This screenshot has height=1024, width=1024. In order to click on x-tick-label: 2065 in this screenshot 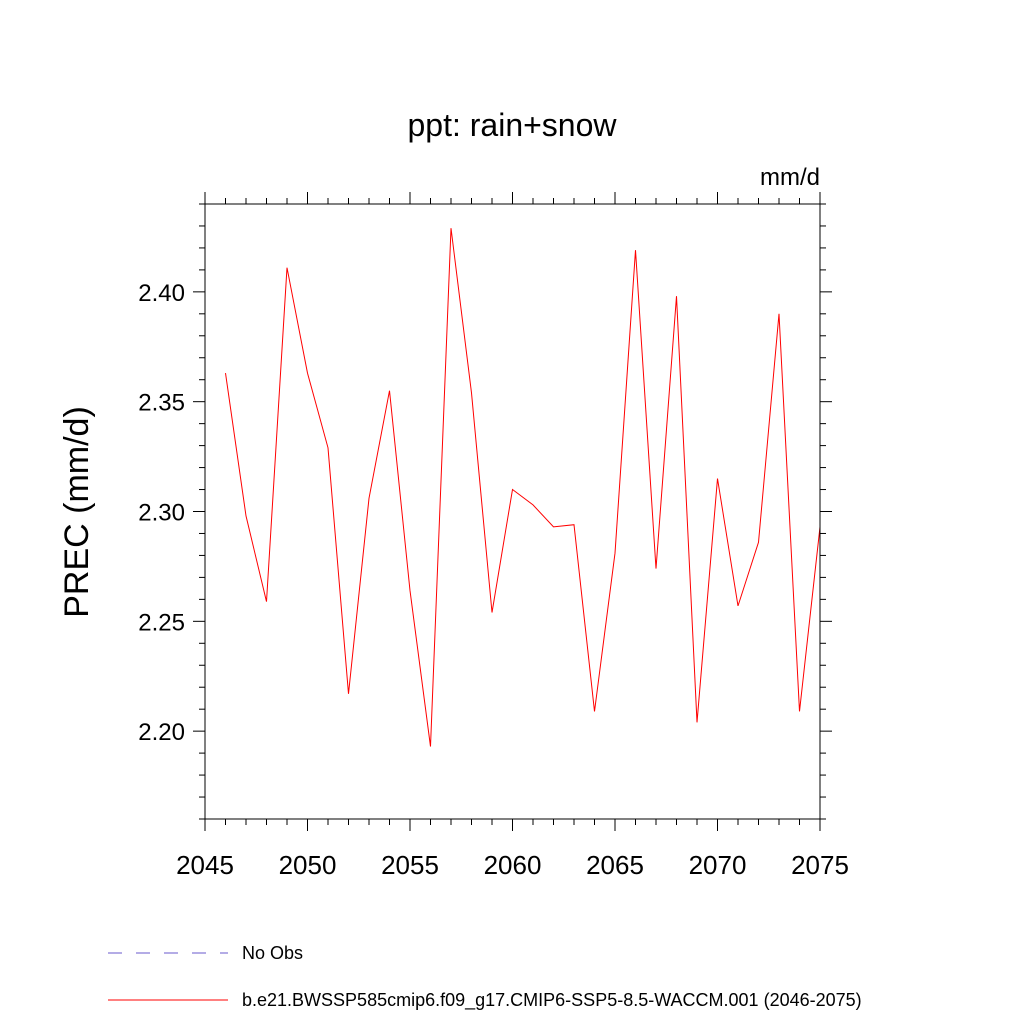, I will do `click(615, 865)`.